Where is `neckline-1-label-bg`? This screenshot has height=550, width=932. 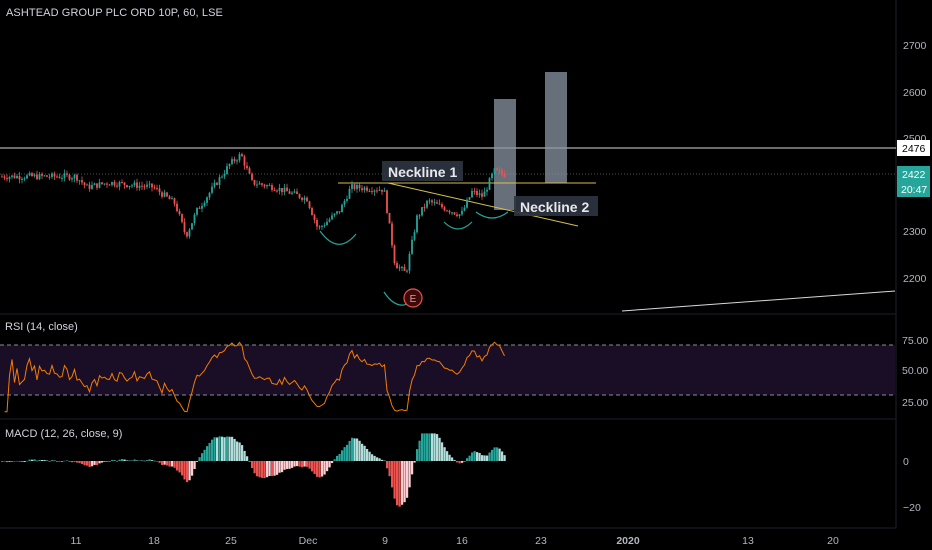
neckline-1-label-bg is located at coordinates (422, 171).